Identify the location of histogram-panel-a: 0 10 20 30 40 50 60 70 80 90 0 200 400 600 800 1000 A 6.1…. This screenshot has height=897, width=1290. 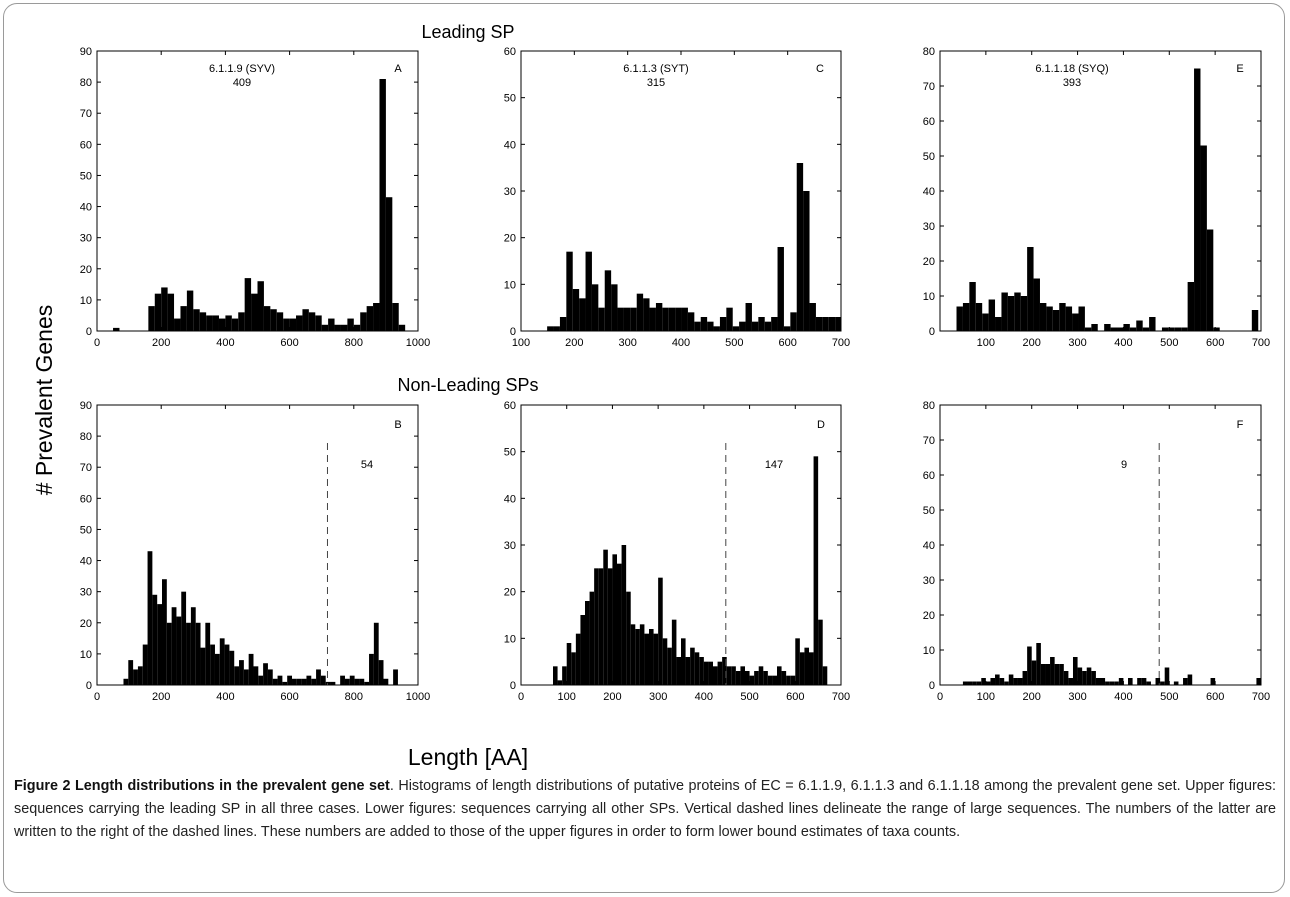
(255, 197).